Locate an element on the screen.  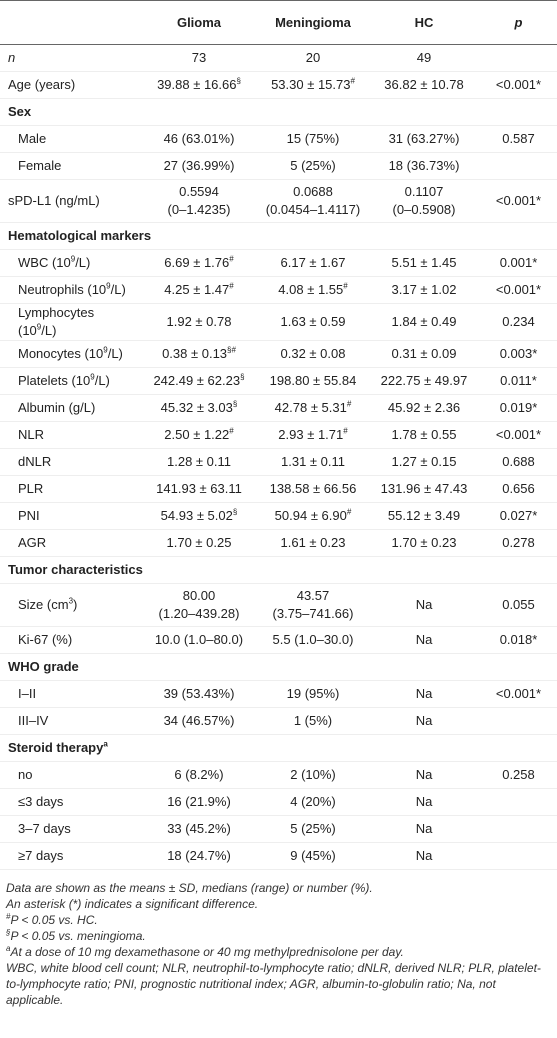
data-row: Female 27 (36.99%) 5 (25%) 18 (36.73%) is located at coordinates (278, 166).